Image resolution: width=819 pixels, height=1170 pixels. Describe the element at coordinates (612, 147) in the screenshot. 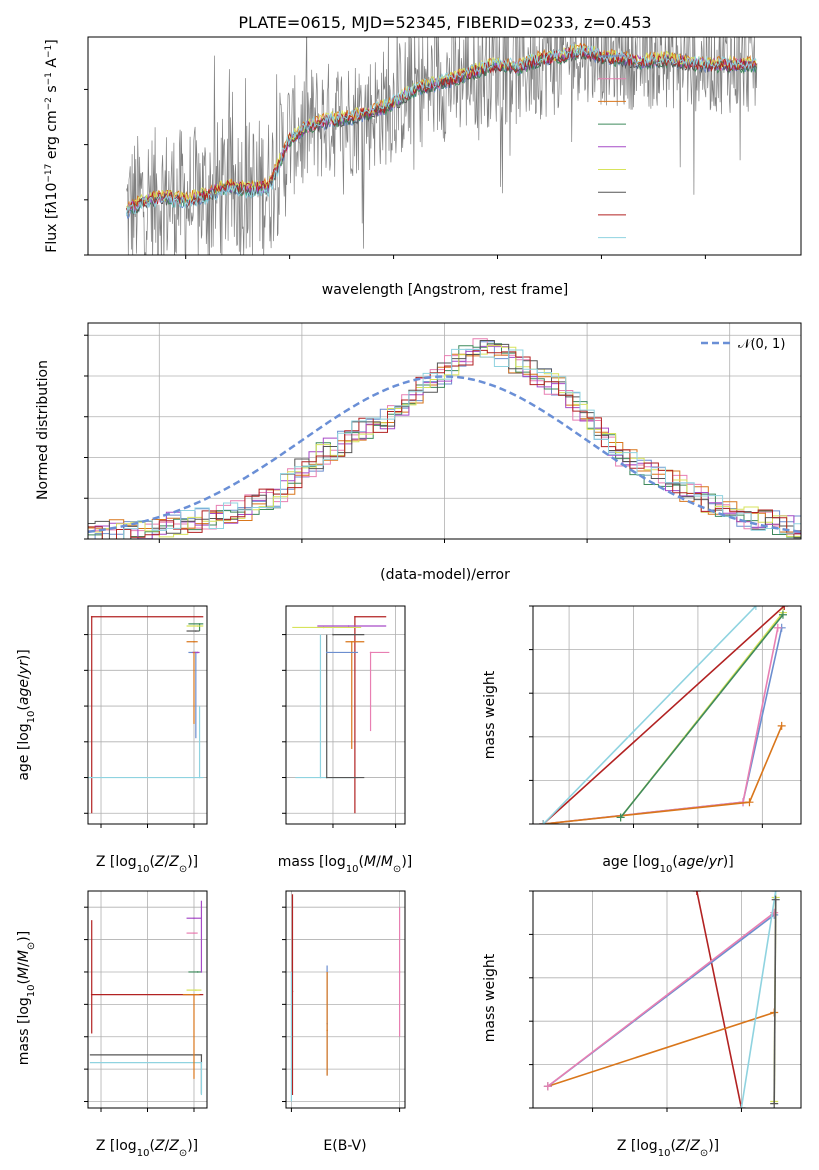

I see `spectrum-legend` at that location.